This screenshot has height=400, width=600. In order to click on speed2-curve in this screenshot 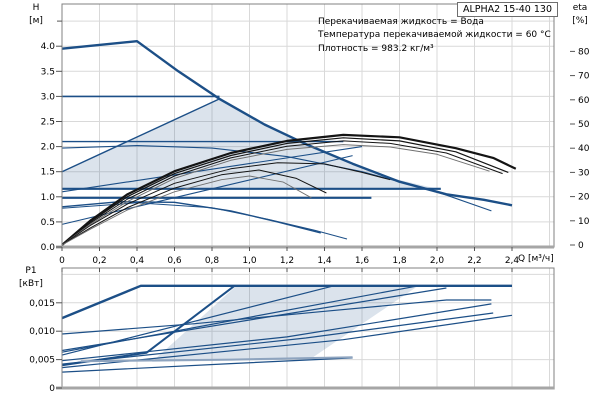, I will do `click(276, 178)`.